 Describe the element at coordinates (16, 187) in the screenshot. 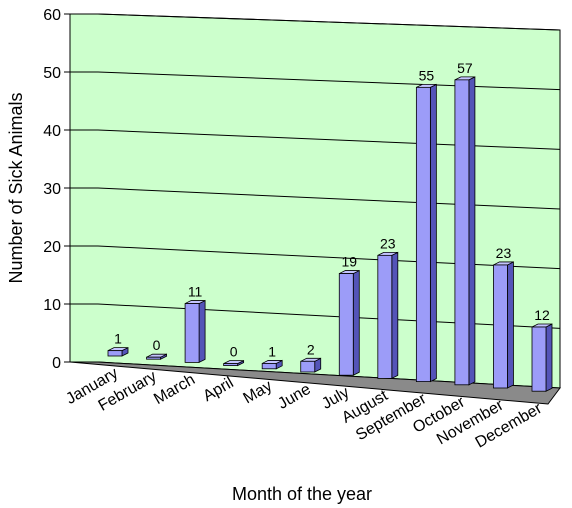

I see `y-axis-title: Number of Sick Animals` at that location.